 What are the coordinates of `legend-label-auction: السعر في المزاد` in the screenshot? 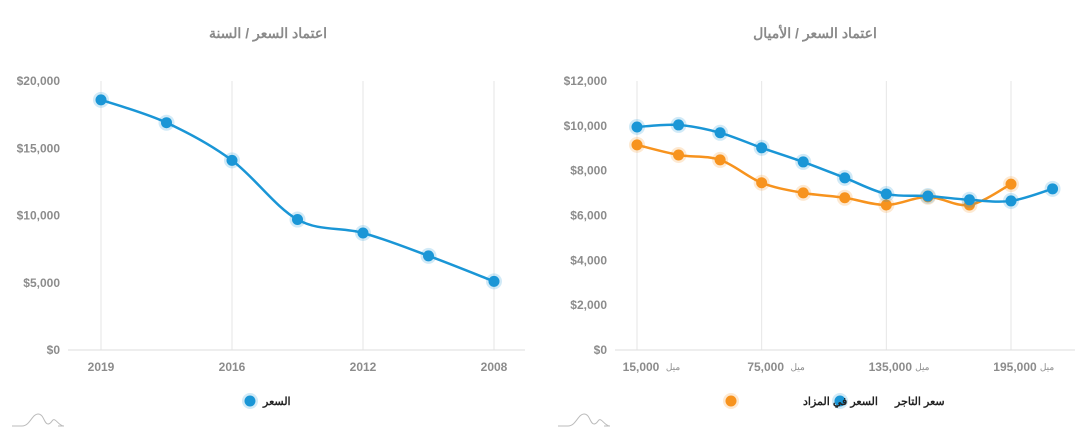 It's located at (840, 402).